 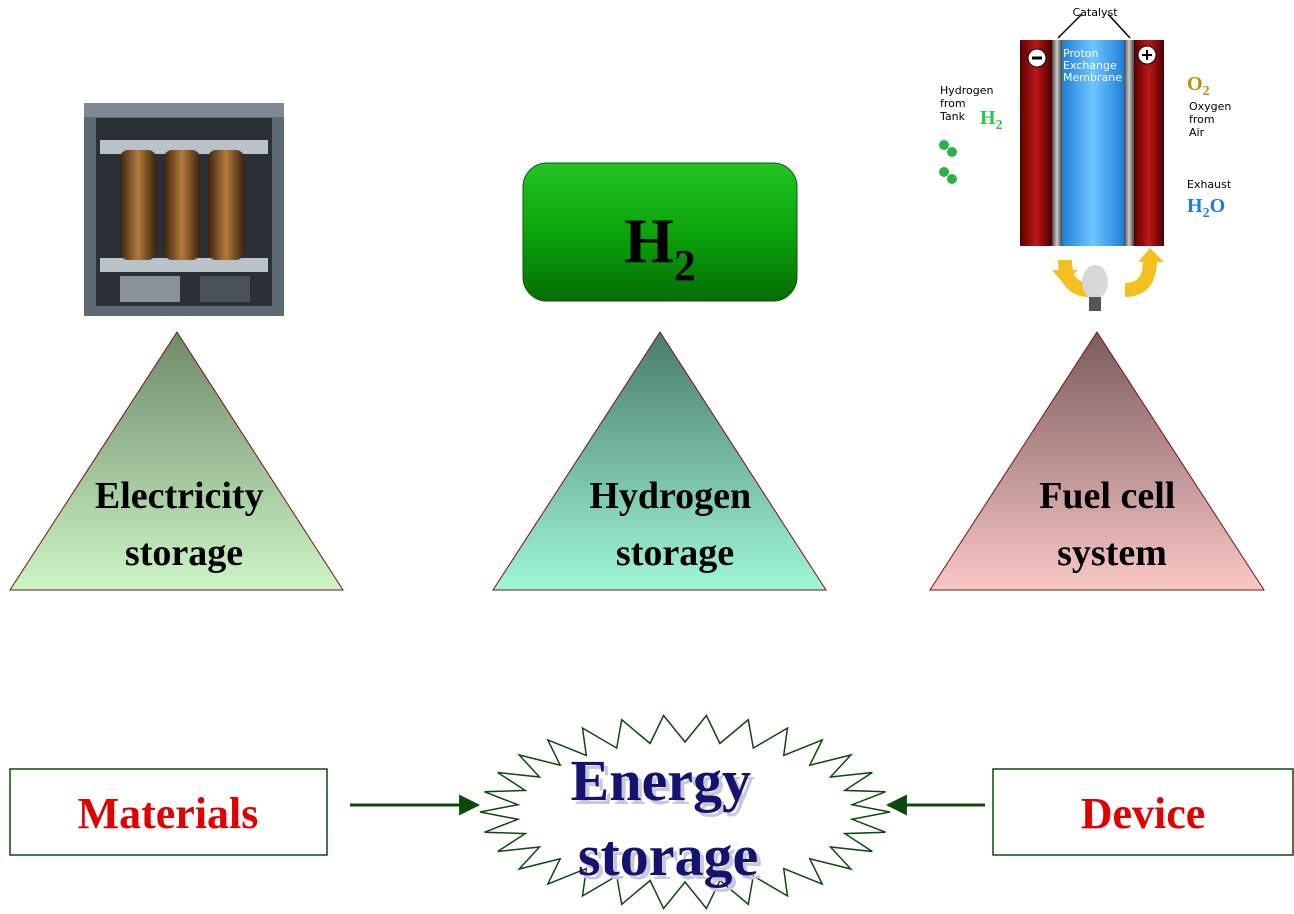 What do you see at coordinates (1092, 77) in the screenshot?
I see `label-line: Membrane` at bounding box center [1092, 77].